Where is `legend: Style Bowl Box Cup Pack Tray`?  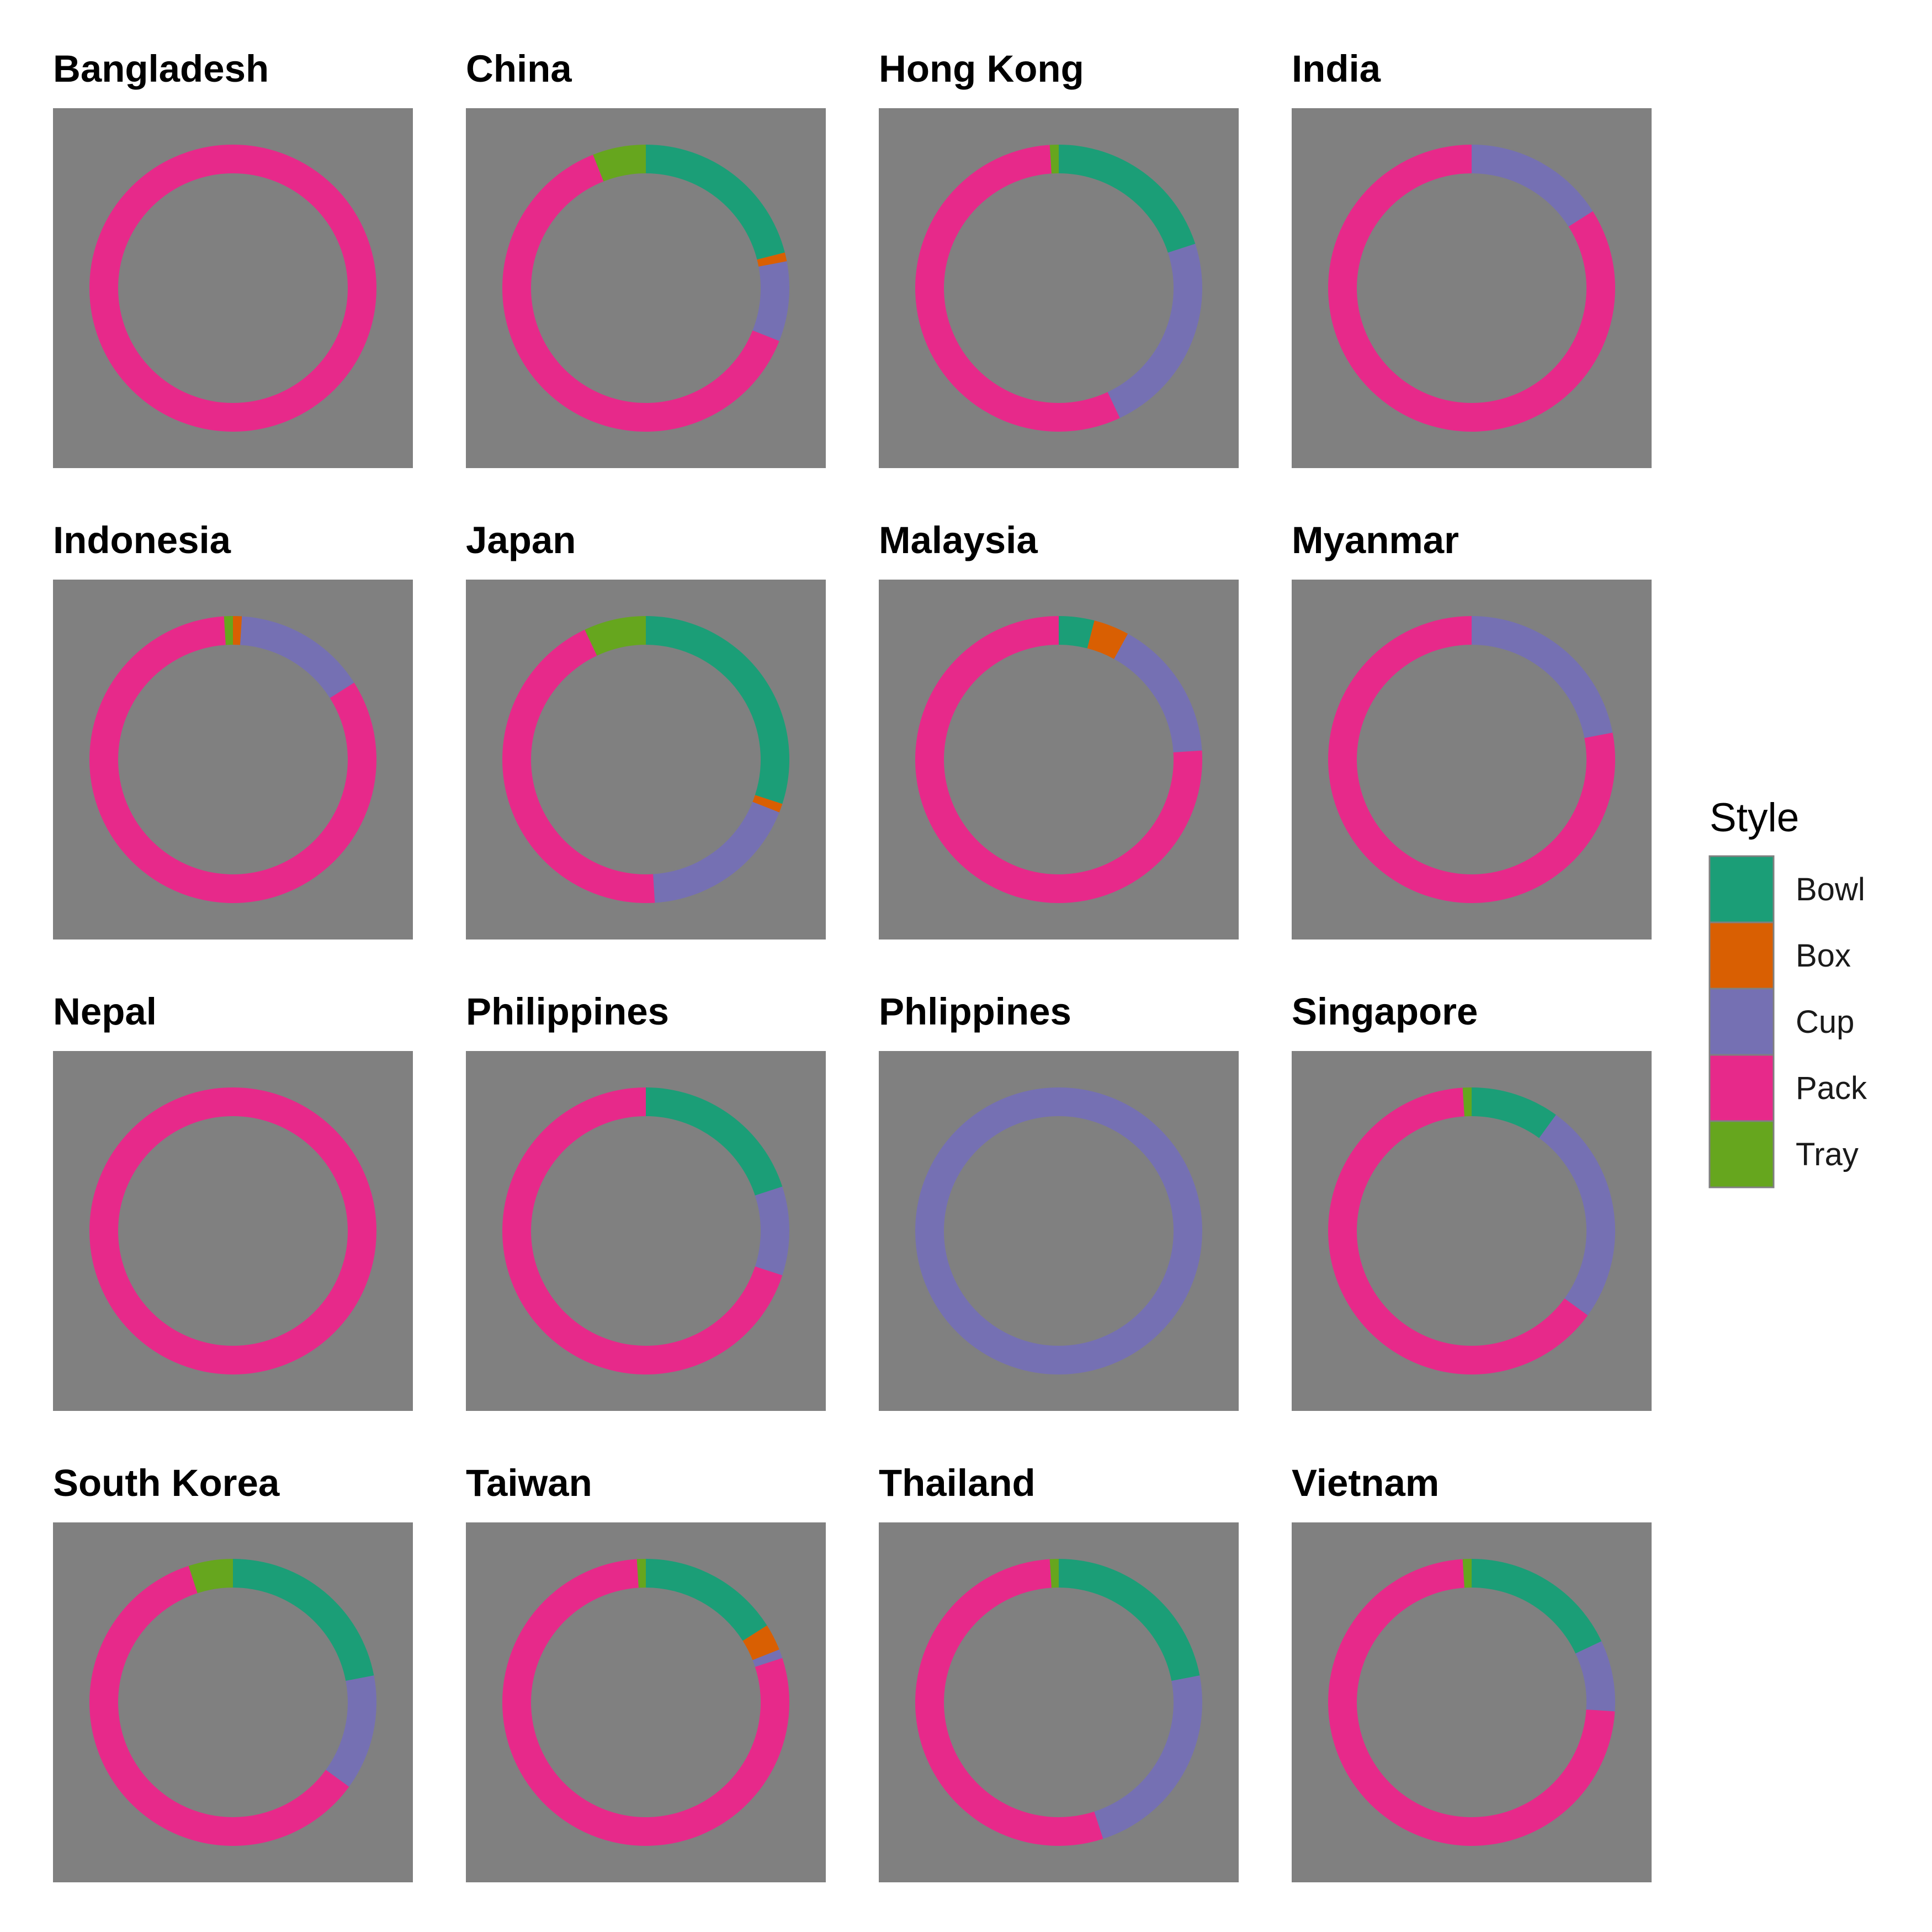
legend: Style Bowl Box Cup Pack Tray is located at coordinates (1788, 992).